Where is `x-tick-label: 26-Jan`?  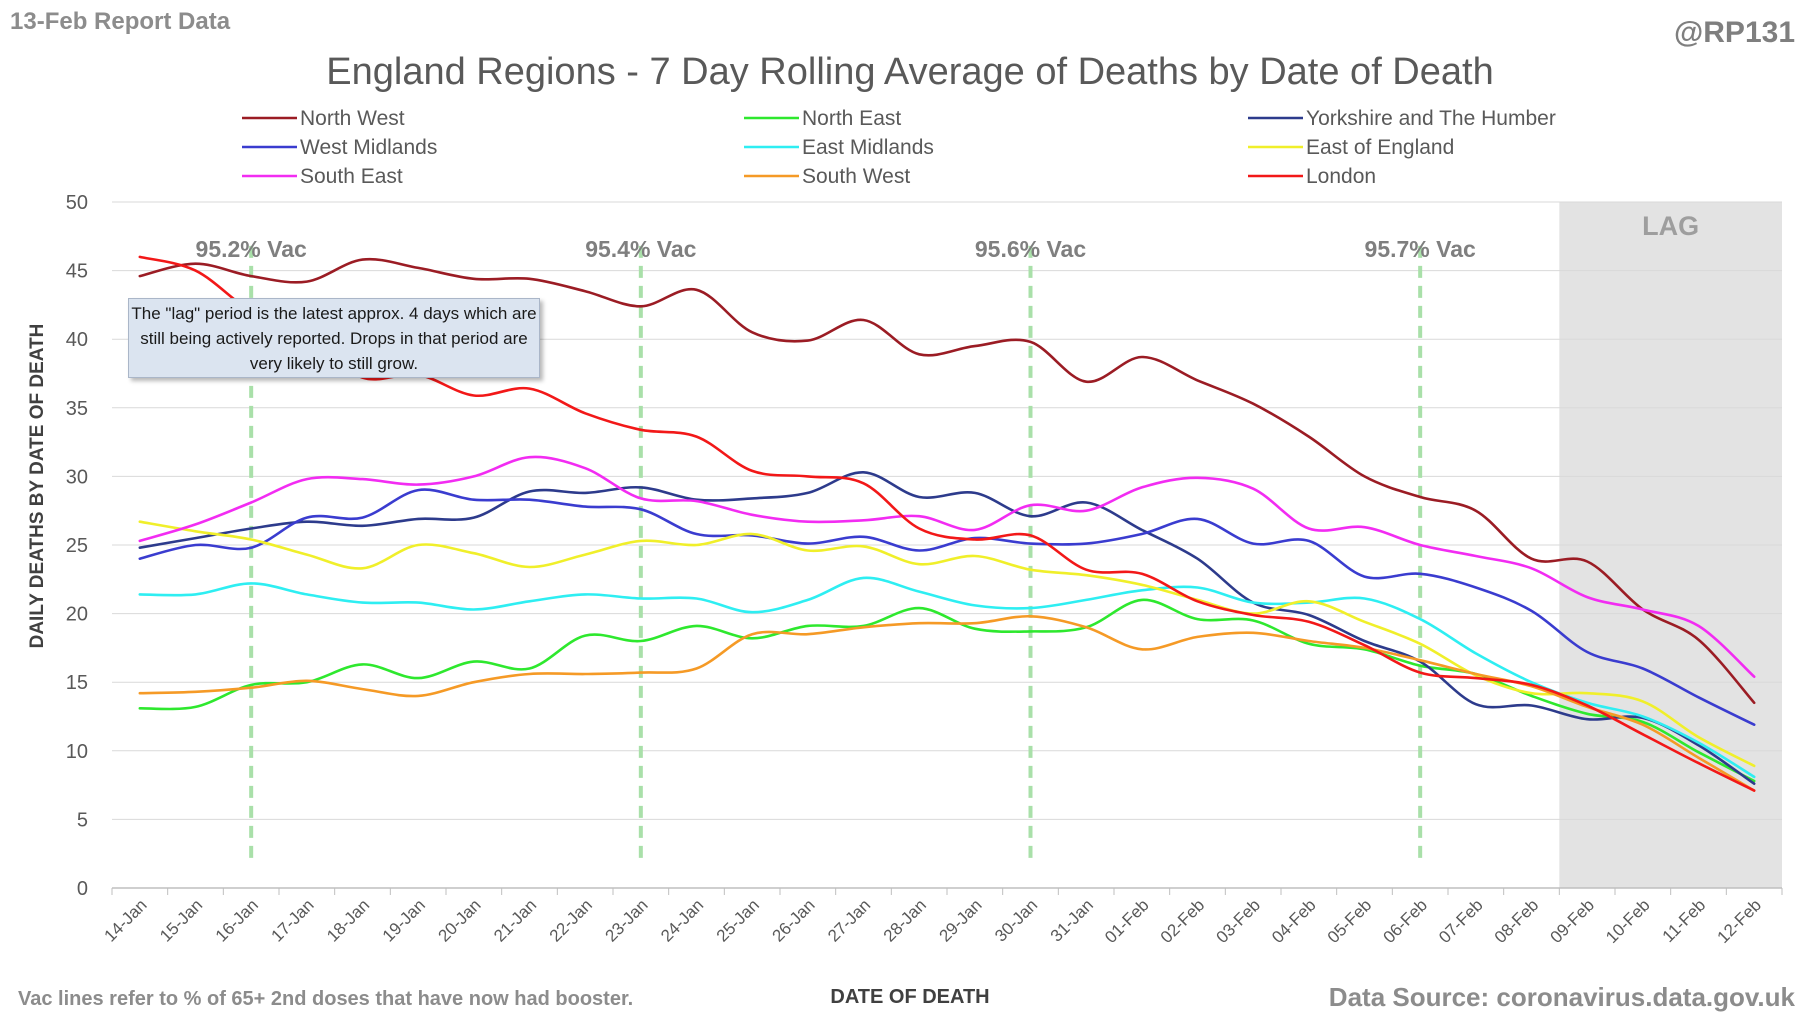 x-tick-label: 26-Jan is located at coordinates (793, 920).